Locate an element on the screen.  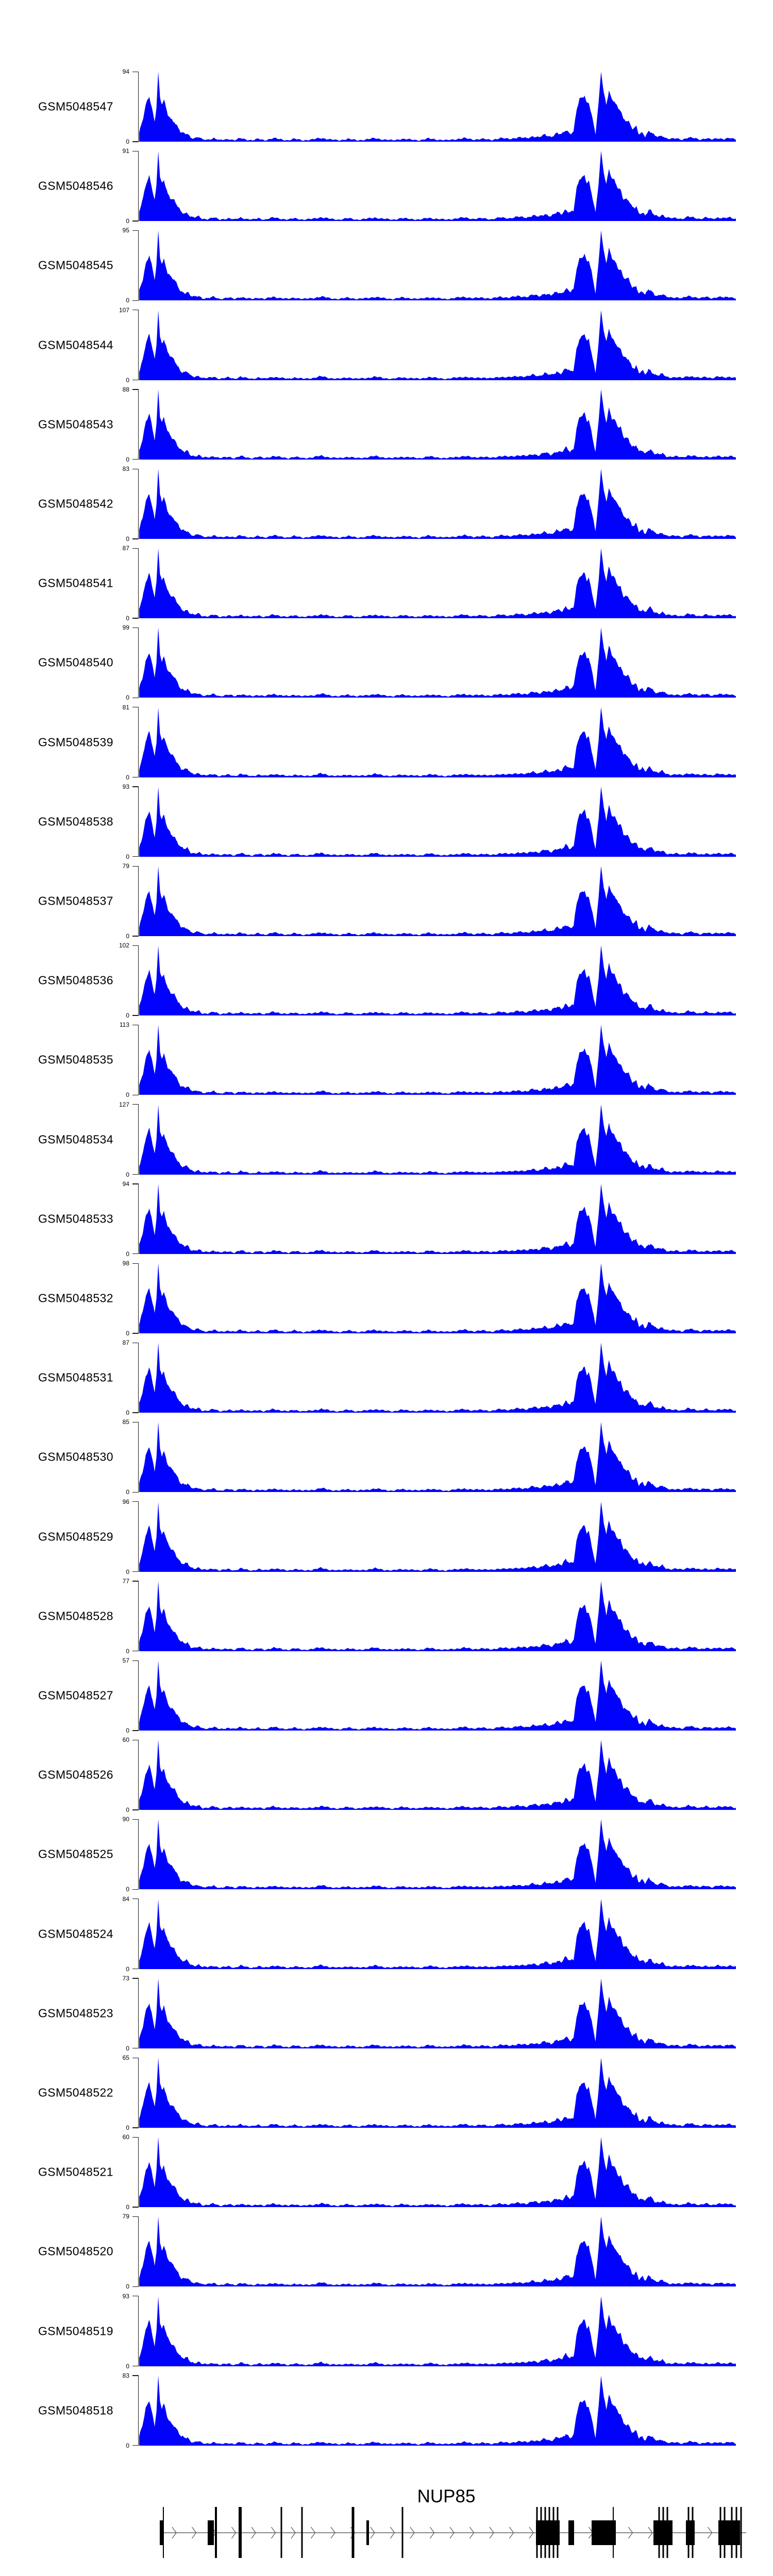
signal-track-row: GSM5048523 73 0 is located at coordinates (386, 2013).